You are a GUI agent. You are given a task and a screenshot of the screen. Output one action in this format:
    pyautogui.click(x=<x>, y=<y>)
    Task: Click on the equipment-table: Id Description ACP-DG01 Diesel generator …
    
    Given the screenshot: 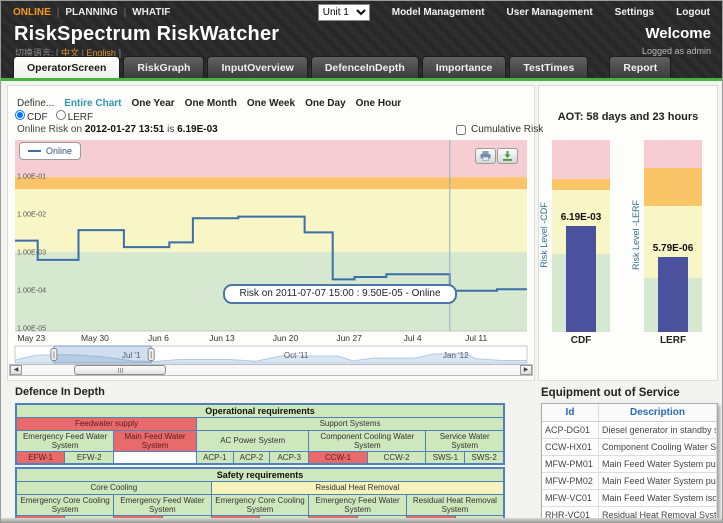 What is the action you would take?
    pyautogui.click(x=629, y=463)
    